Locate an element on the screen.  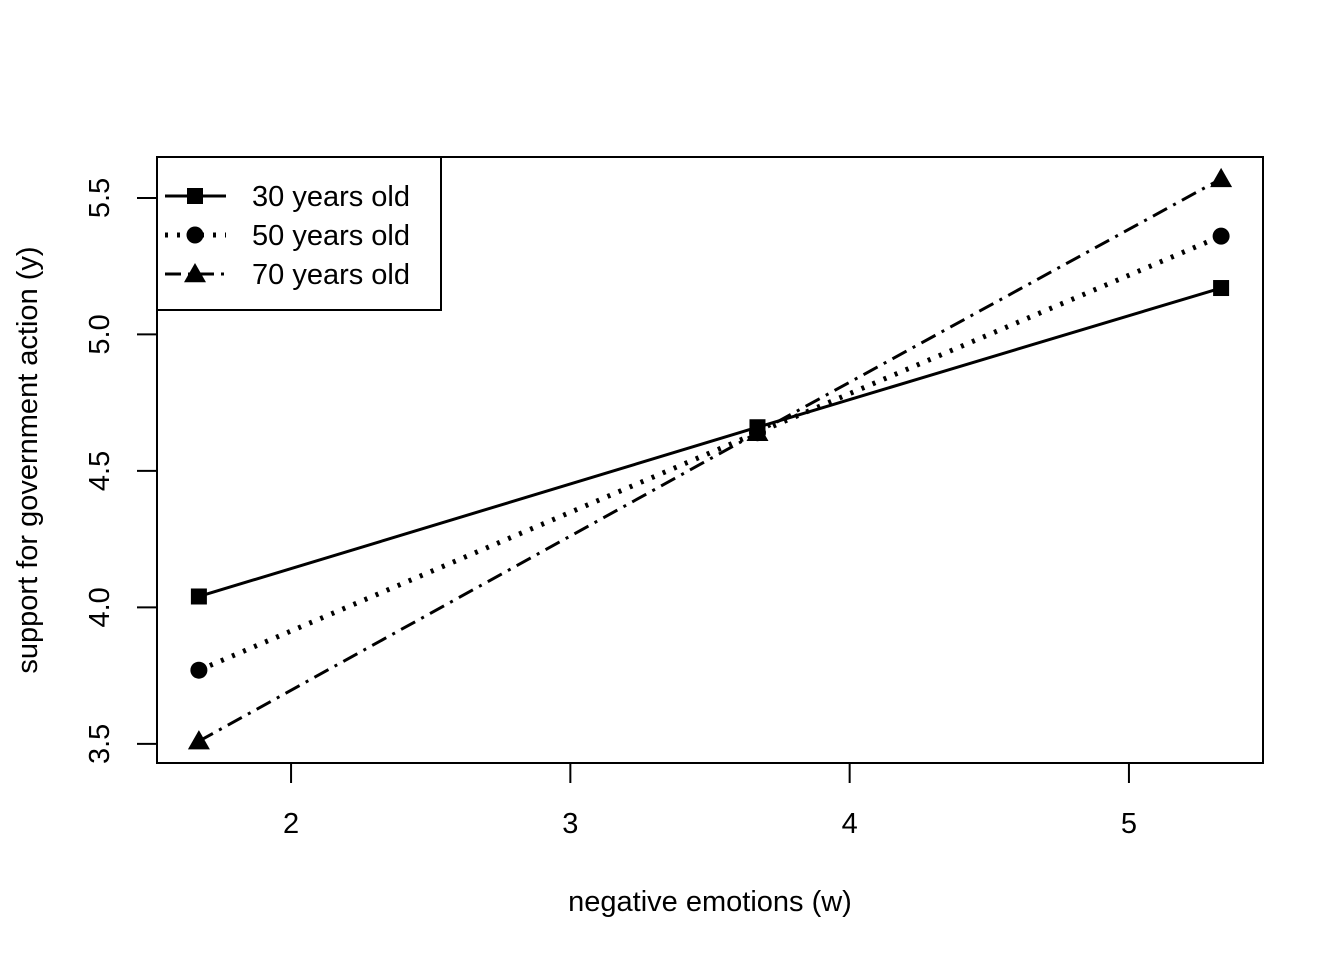
legend-item: 30 years old is located at coordinates (287, 197).